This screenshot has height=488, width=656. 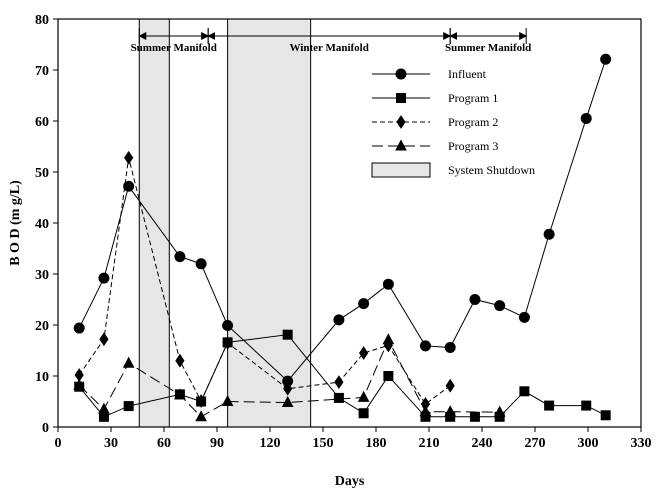 What do you see at coordinates (111, 443) in the screenshot?
I see `x-tick-label: 30` at bounding box center [111, 443].